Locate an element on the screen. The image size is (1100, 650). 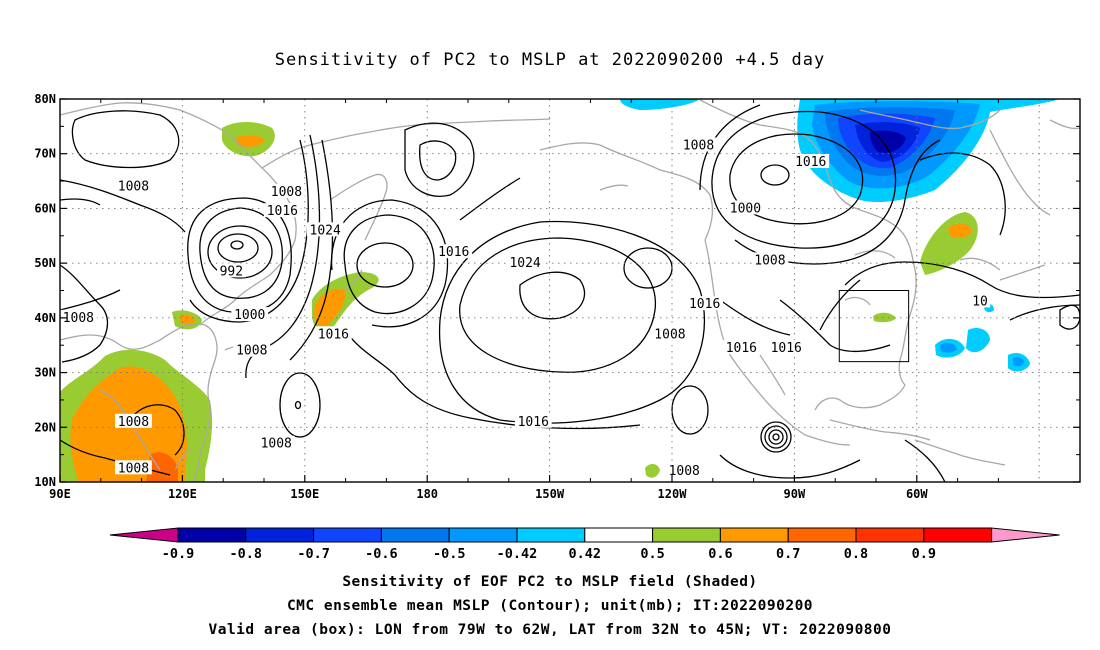
colorbar-label: -0.8 is located at coordinates (246, 554).